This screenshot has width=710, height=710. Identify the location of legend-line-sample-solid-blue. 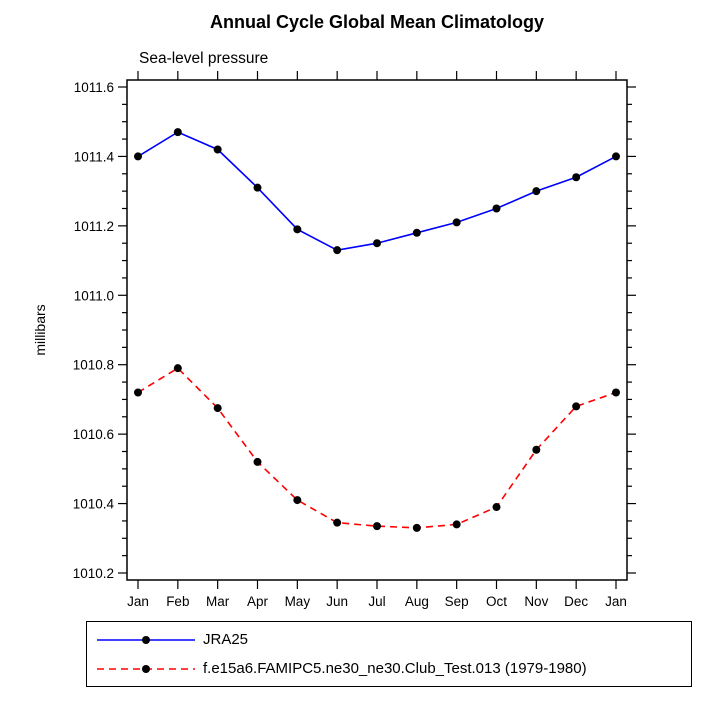
(146, 639).